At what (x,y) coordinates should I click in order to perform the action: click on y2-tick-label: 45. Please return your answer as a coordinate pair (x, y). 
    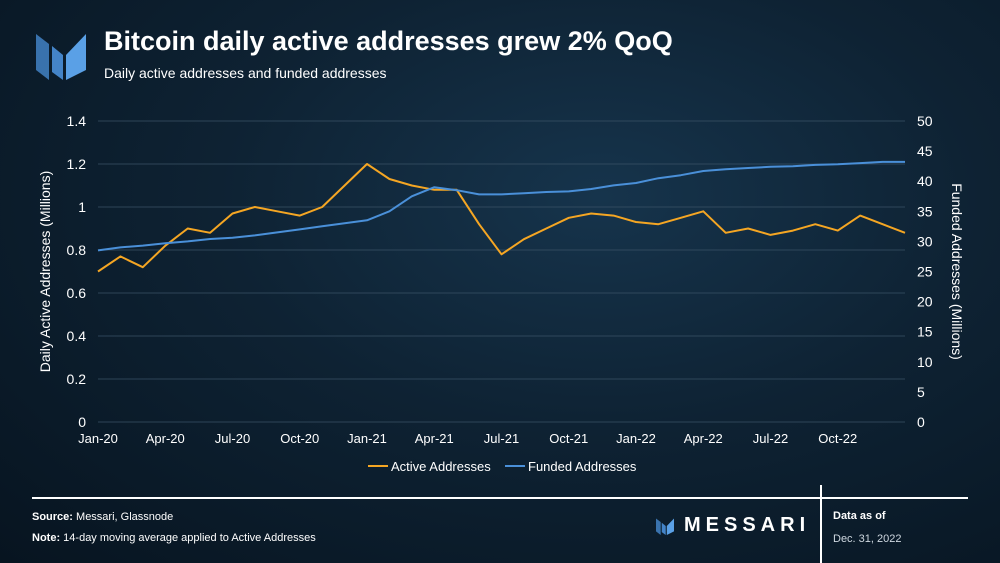
    Looking at the image, I should click on (925, 151).